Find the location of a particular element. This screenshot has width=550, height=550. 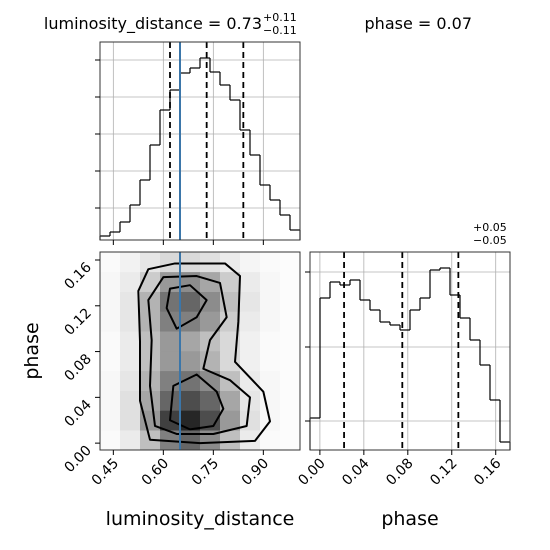

y-tick-label: 0.04 is located at coordinates (77, 413).